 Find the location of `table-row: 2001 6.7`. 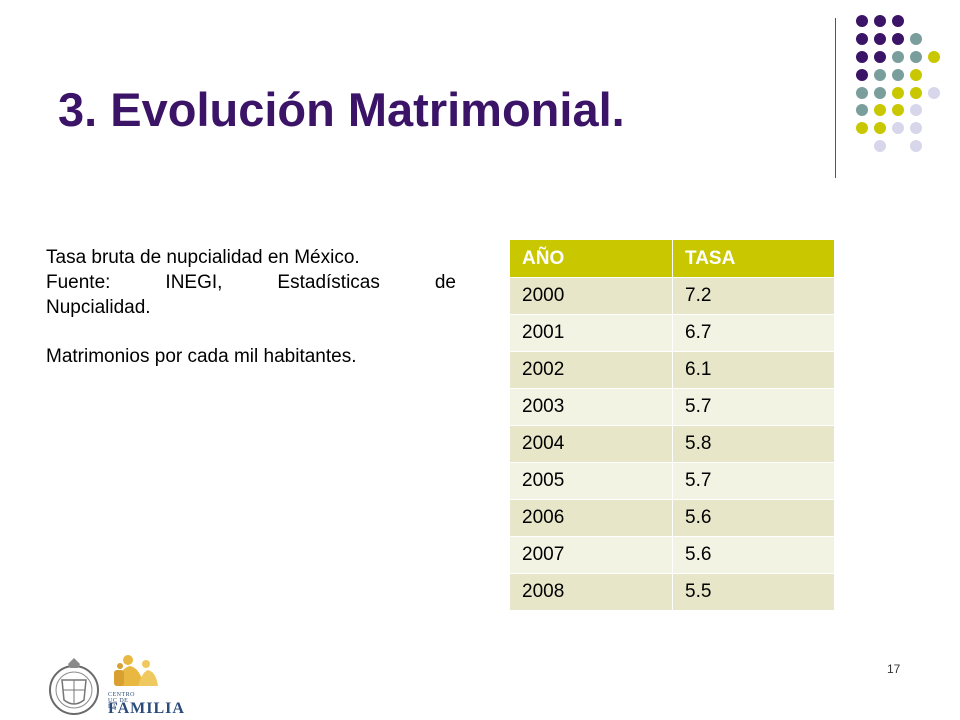

table-row: 2001 6.7 is located at coordinates (672, 333).